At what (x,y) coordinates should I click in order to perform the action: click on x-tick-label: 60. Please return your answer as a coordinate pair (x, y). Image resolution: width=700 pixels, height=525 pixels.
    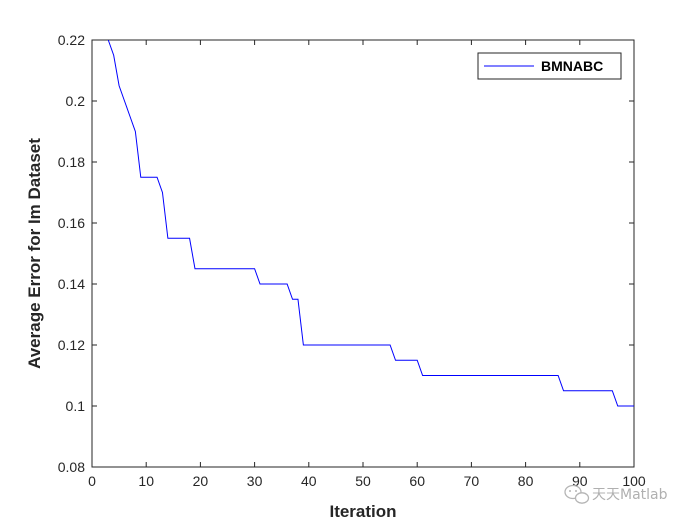
    Looking at the image, I should click on (417, 481).